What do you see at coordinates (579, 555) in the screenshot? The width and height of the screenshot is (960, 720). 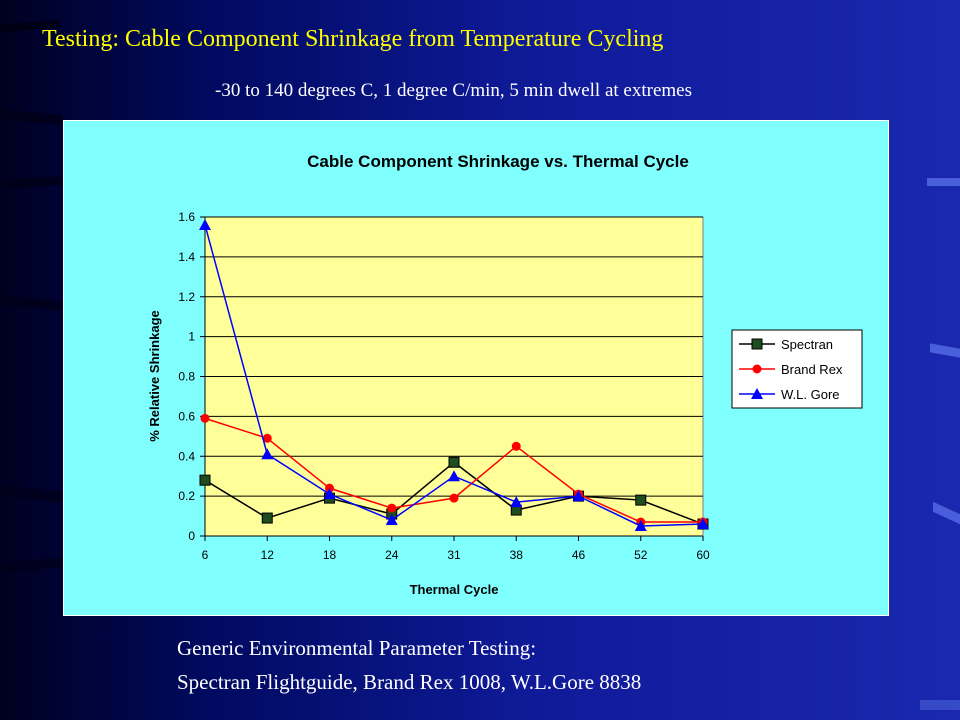 I see `x-tick-label: 46` at bounding box center [579, 555].